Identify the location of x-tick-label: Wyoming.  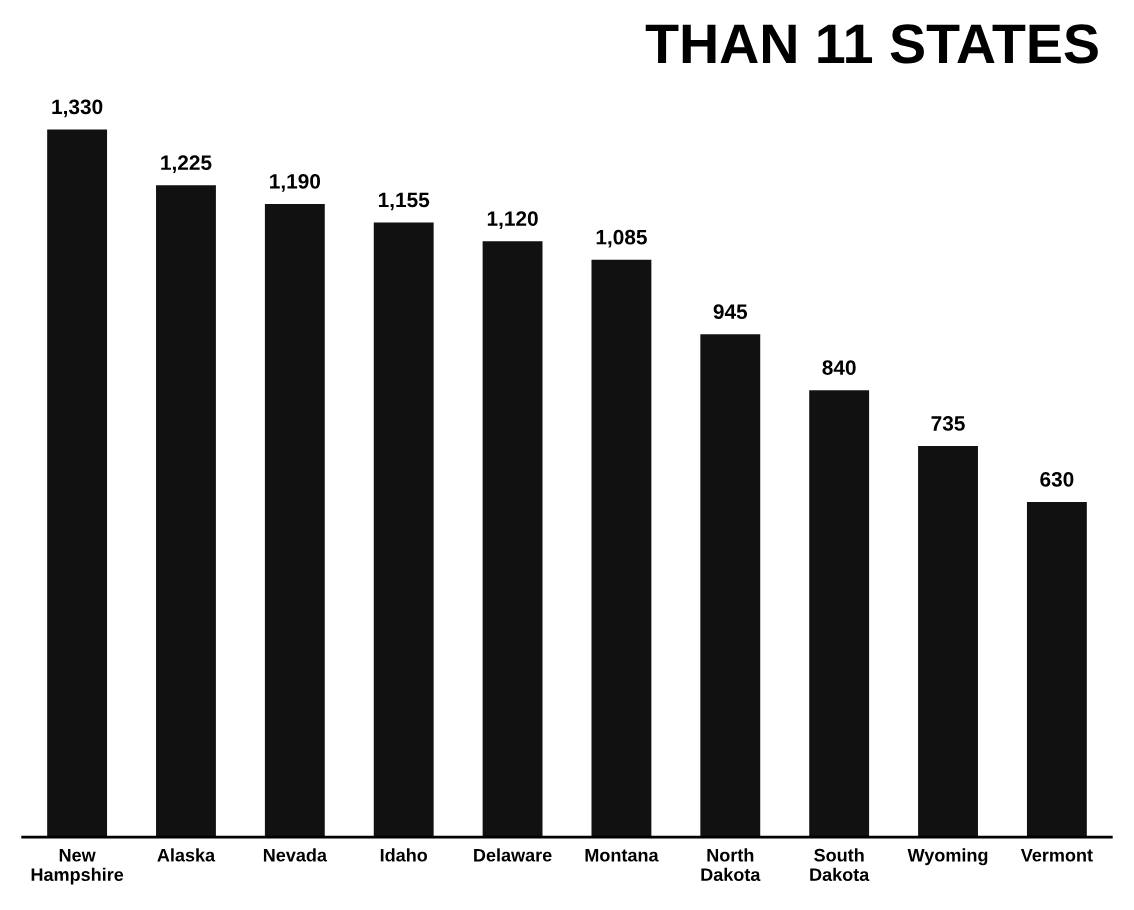
(947, 857).